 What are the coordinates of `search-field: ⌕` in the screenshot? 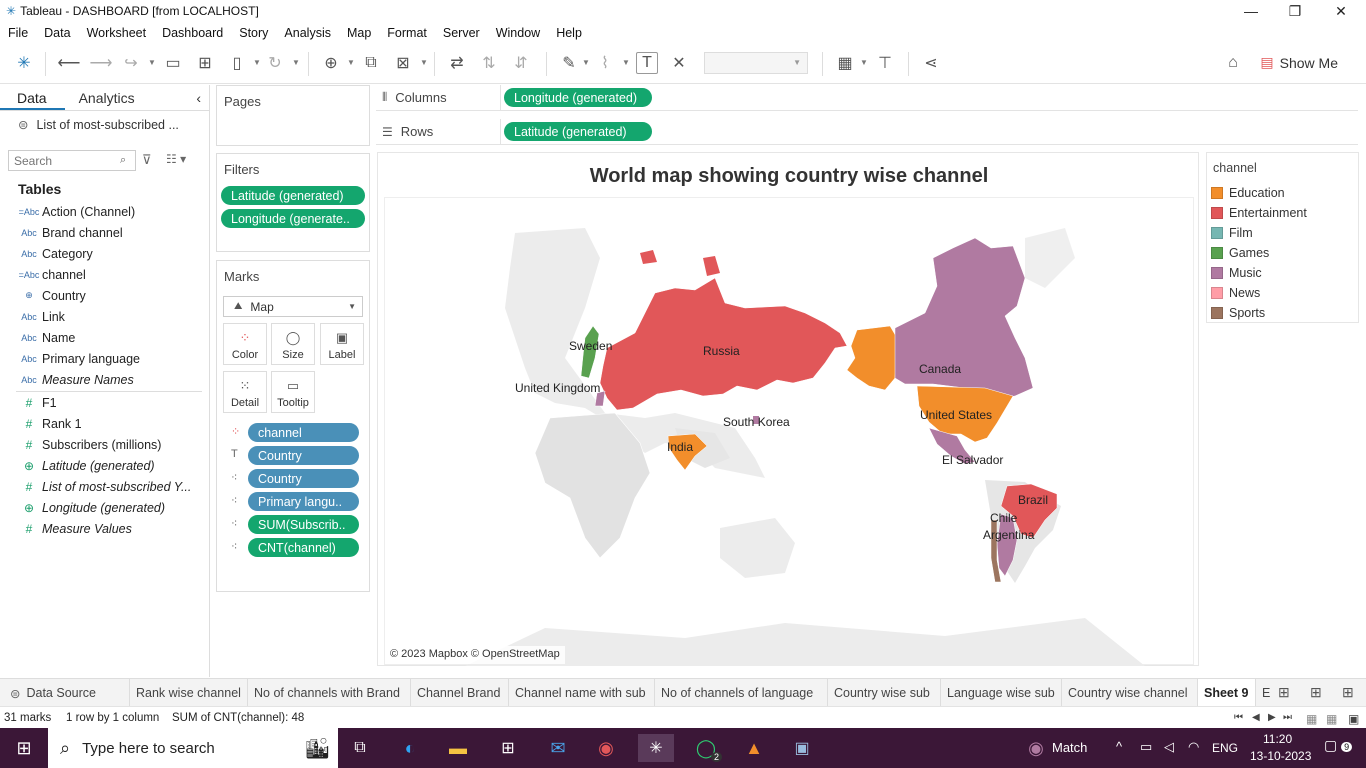 It's located at (72, 160).